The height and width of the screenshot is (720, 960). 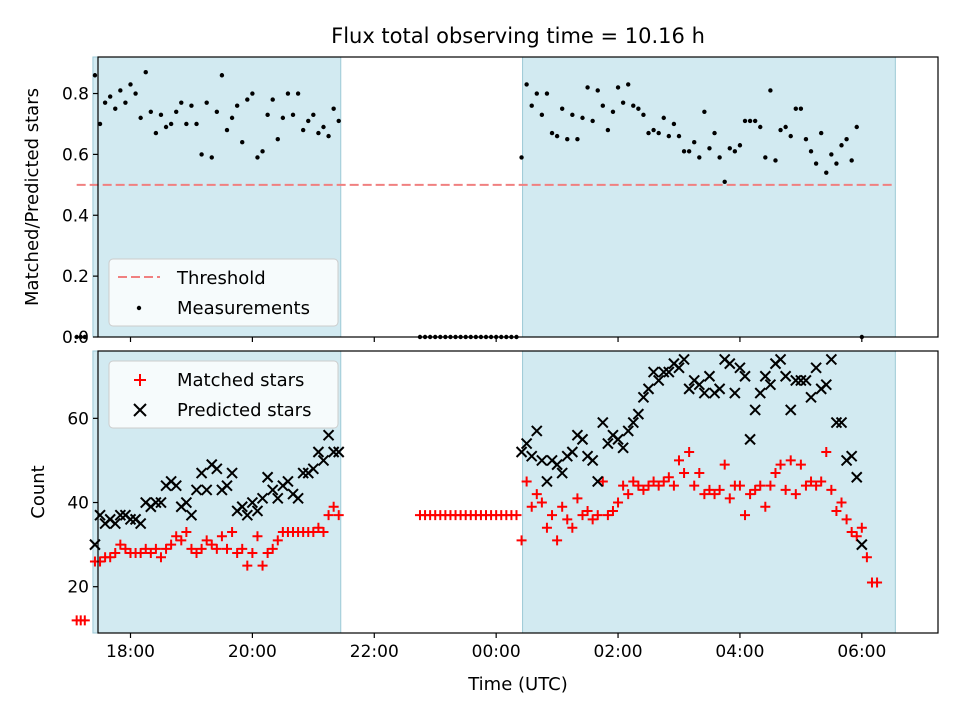 I want to click on bottom-ytick-label-1: 40, so click(x=78, y=504).